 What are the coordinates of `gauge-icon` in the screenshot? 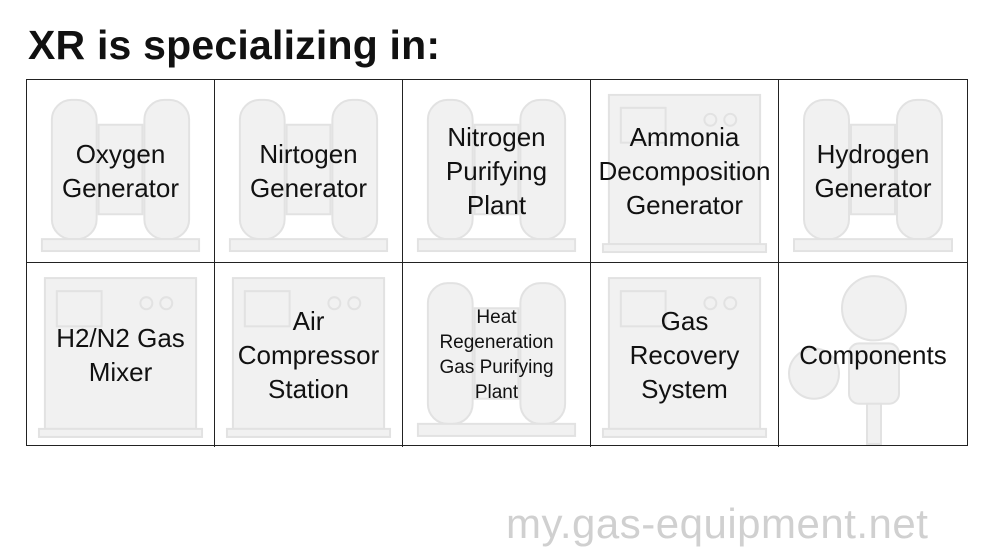 It's located at (847, 360).